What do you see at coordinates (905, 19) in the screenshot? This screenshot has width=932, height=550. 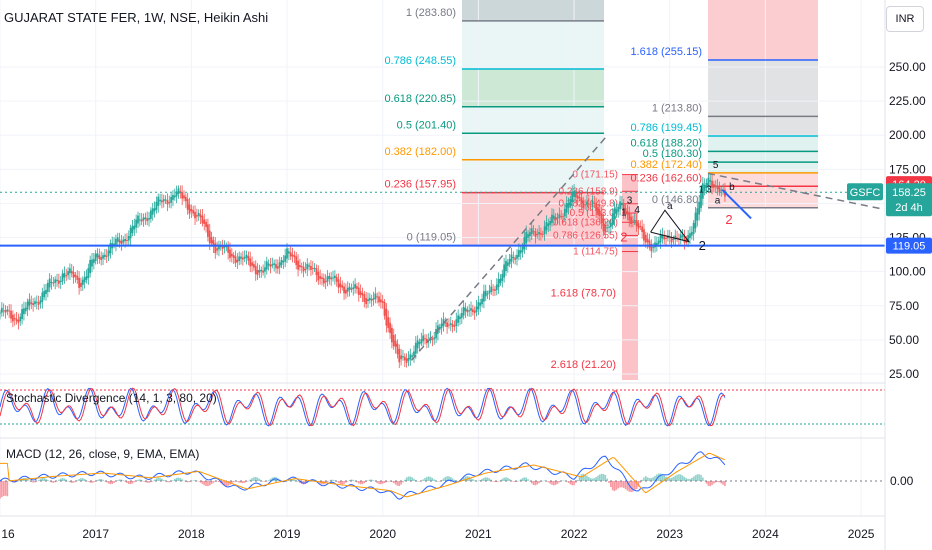 I see `currency-button: INR` at bounding box center [905, 19].